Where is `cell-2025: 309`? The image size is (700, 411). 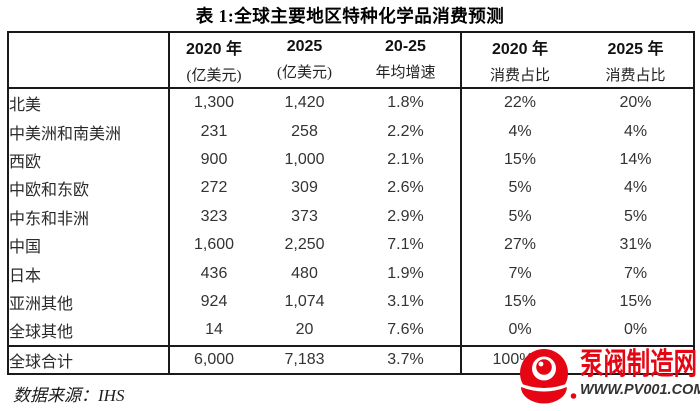
cell-2025: 309 is located at coordinates (304, 188).